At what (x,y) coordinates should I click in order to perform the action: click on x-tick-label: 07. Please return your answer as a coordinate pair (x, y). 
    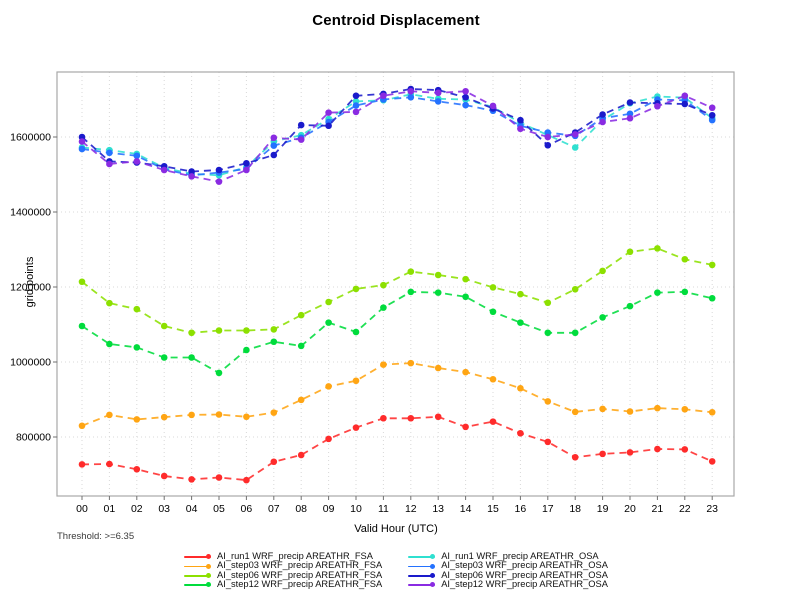
    Looking at the image, I should click on (274, 509).